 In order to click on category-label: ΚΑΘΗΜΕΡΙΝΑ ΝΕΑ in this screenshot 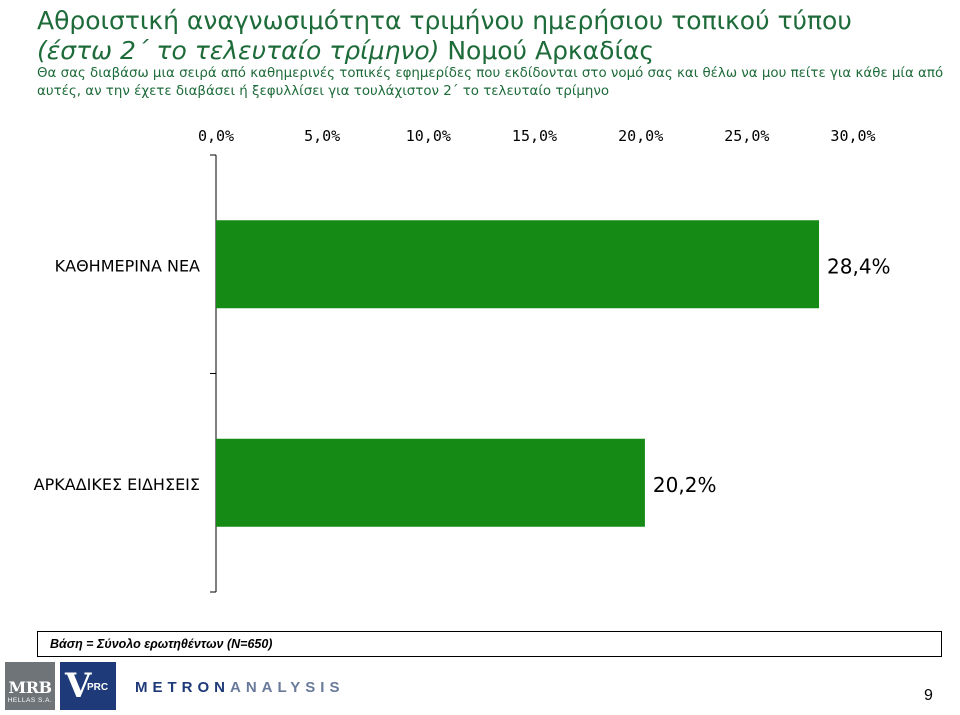, I will do `click(127, 265)`.